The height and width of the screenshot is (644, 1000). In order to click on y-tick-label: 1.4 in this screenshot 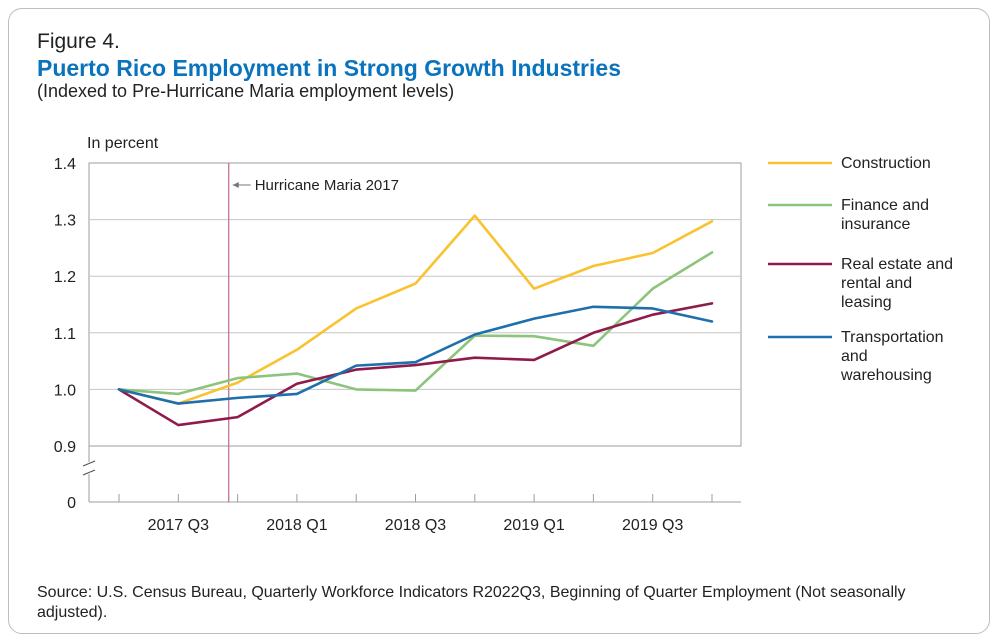, I will do `click(65, 164)`.